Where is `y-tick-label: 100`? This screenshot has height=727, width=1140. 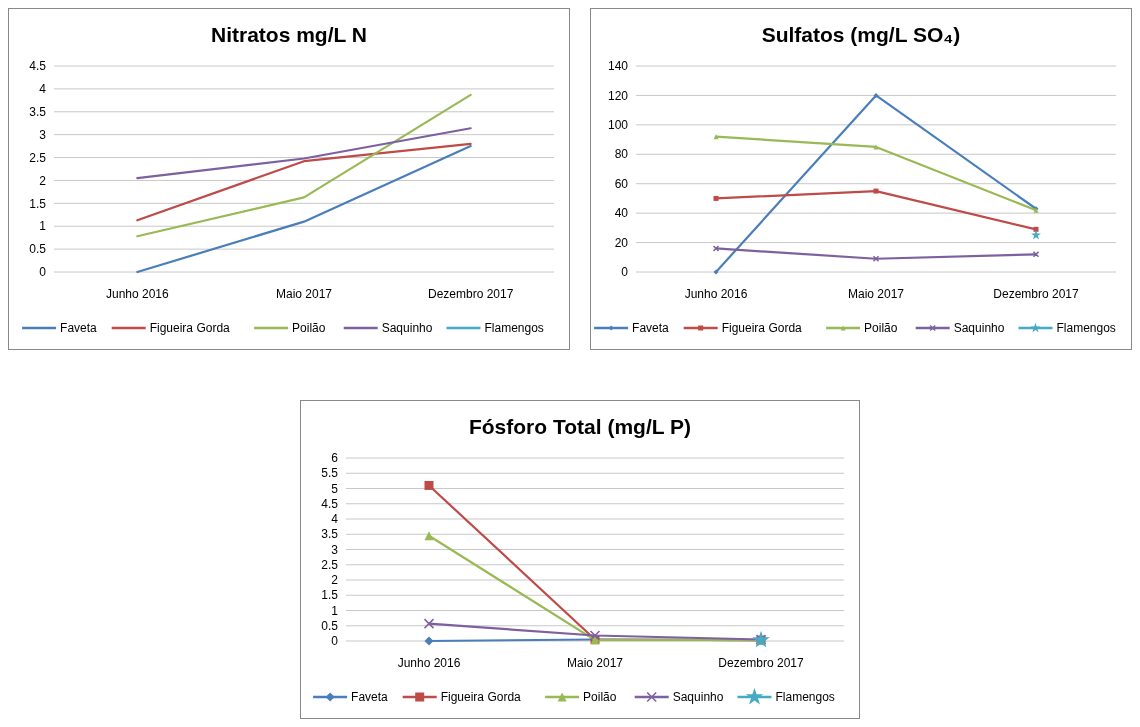 y-tick-label: 100 is located at coordinates (618, 125).